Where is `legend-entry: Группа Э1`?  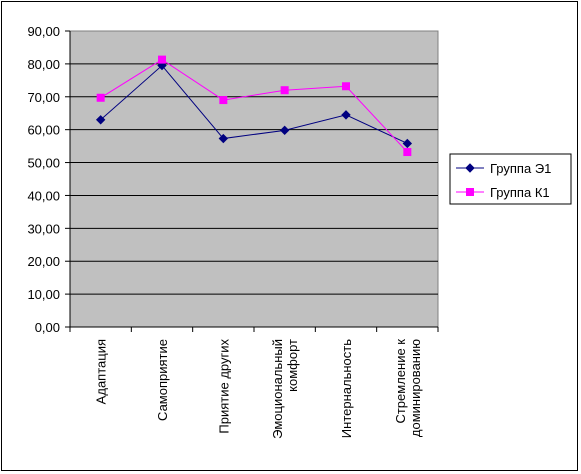
legend-entry: Группа Э1 is located at coordinates (503, 168).